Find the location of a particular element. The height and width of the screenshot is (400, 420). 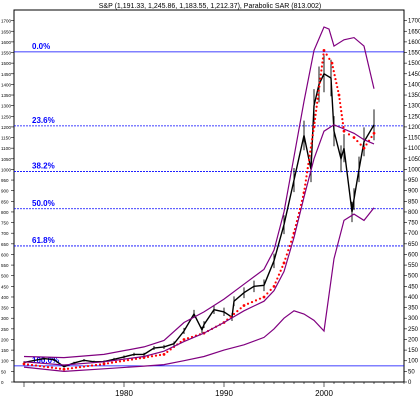

x-tick-label: 2000 is located at coordinates (324, 393).